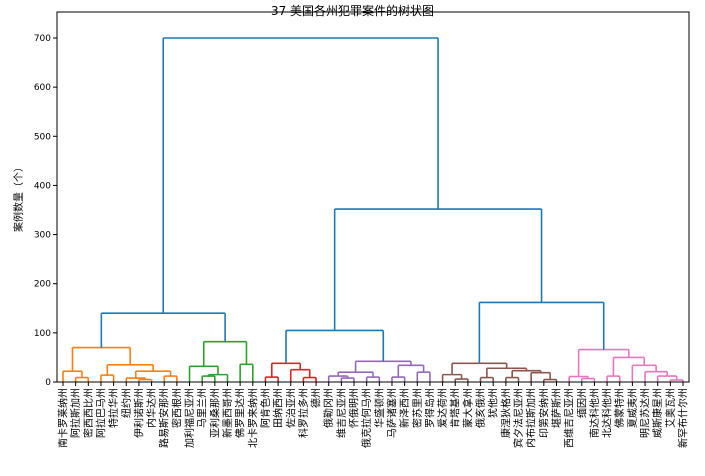 The image size is (705, 476). Describe the element at coordinates (138, 413) in the screenshot. I see `leaf-label: 伊利诺斯州` at that location.